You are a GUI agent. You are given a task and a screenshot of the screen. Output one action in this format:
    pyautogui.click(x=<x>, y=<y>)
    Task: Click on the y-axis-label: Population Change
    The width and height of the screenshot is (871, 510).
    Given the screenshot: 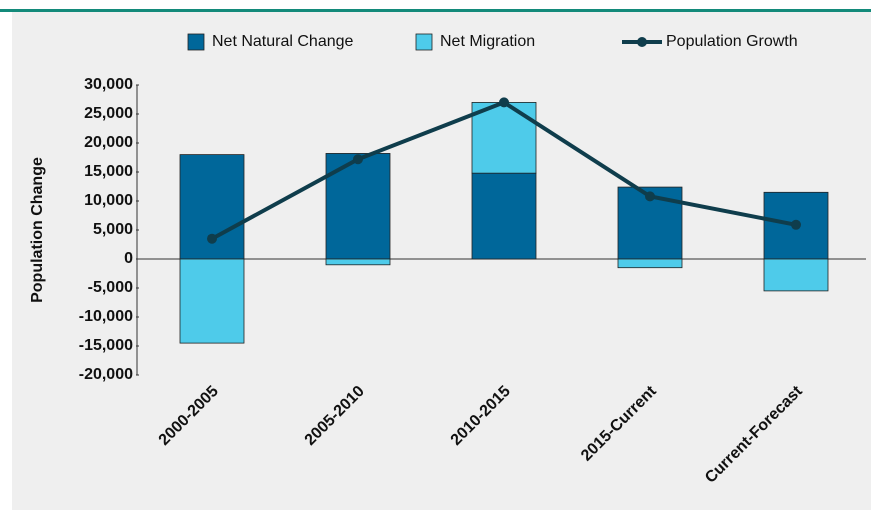 What is the action you would take?
    pyautogui.click(x=37, y=230)
    